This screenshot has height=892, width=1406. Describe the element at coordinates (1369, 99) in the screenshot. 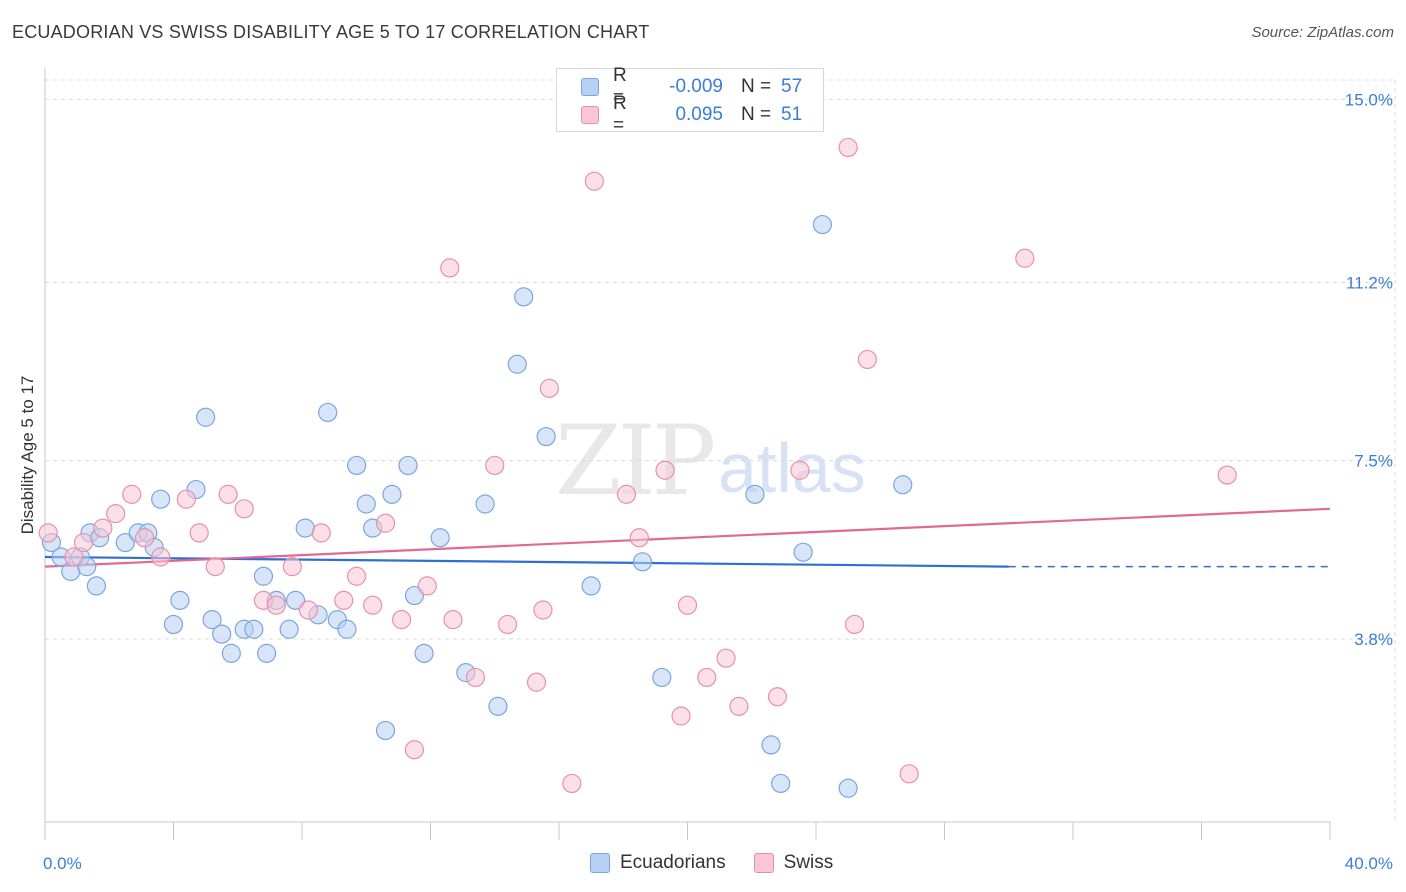

I see `y-tick-label: 15.0%` at that location.